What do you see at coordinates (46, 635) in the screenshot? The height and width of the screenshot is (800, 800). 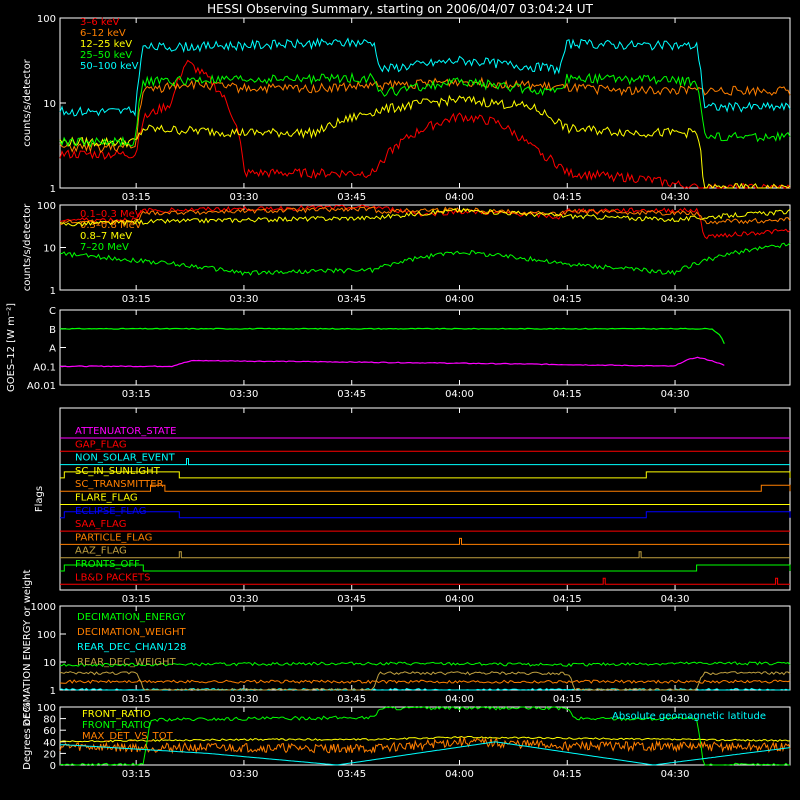 I see `decimation-y-tick-label: 100` at bounding box center [46, 635].